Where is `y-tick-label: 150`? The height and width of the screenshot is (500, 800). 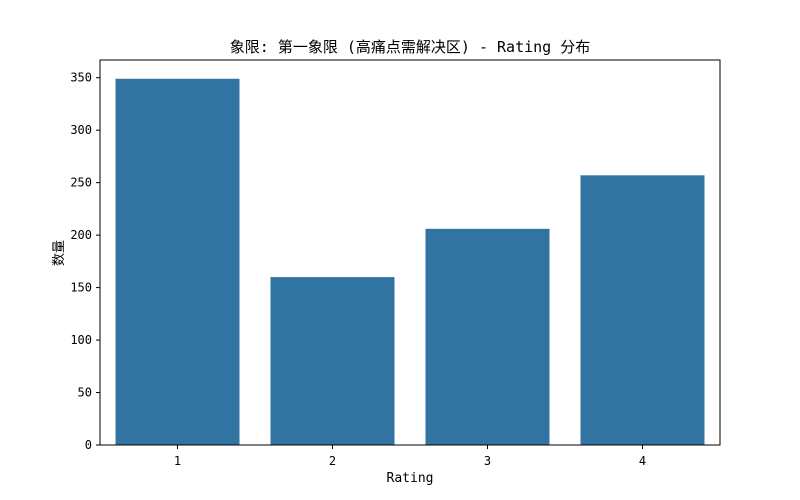 y-tick-label: 150 is located at coordinates (81, 288).